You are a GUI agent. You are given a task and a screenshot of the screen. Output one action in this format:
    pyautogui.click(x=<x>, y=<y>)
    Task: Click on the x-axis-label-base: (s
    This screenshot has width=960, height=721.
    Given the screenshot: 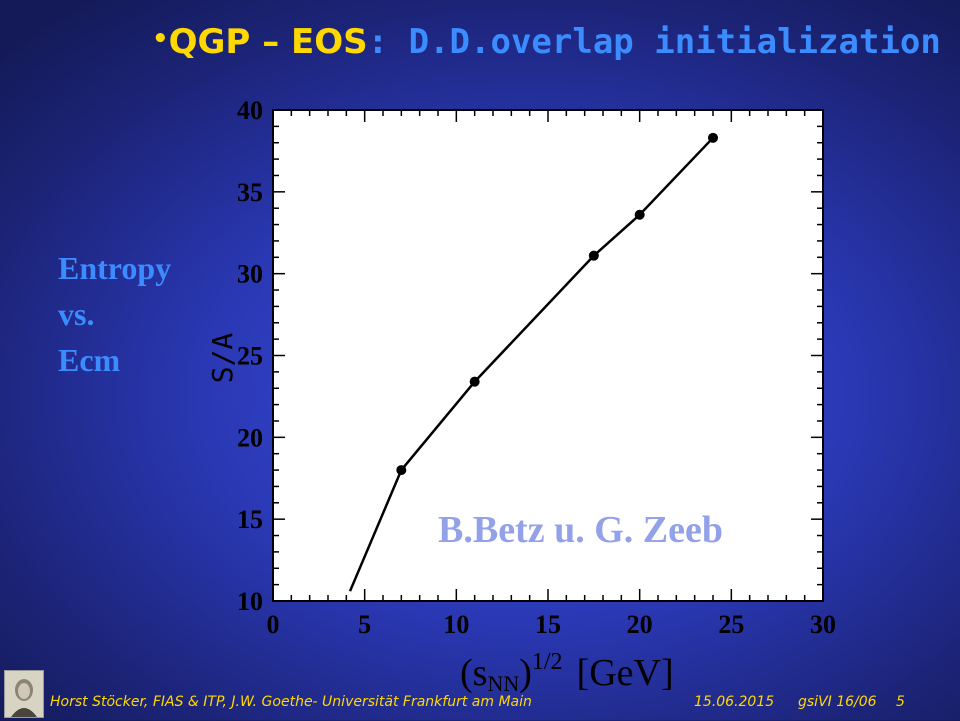 What is the action you would take?
    pyautogui.click(x=473, y=673)
    